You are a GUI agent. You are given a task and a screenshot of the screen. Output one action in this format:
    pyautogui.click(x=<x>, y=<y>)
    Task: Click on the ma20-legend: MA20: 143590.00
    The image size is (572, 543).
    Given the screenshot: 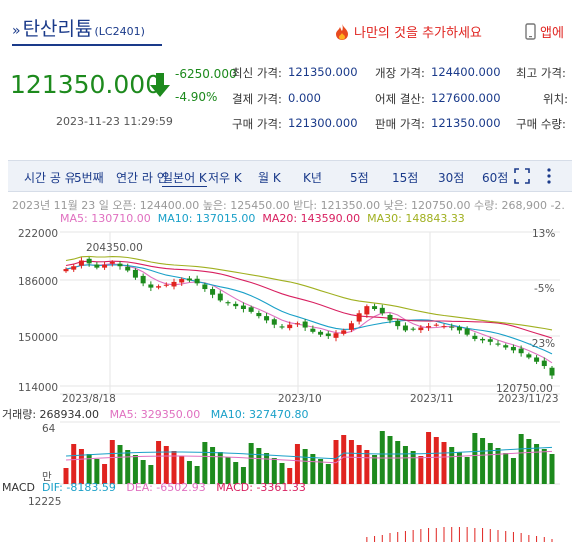 What is the action you would take?
    pyautogui.click(x=311, y=218)
    